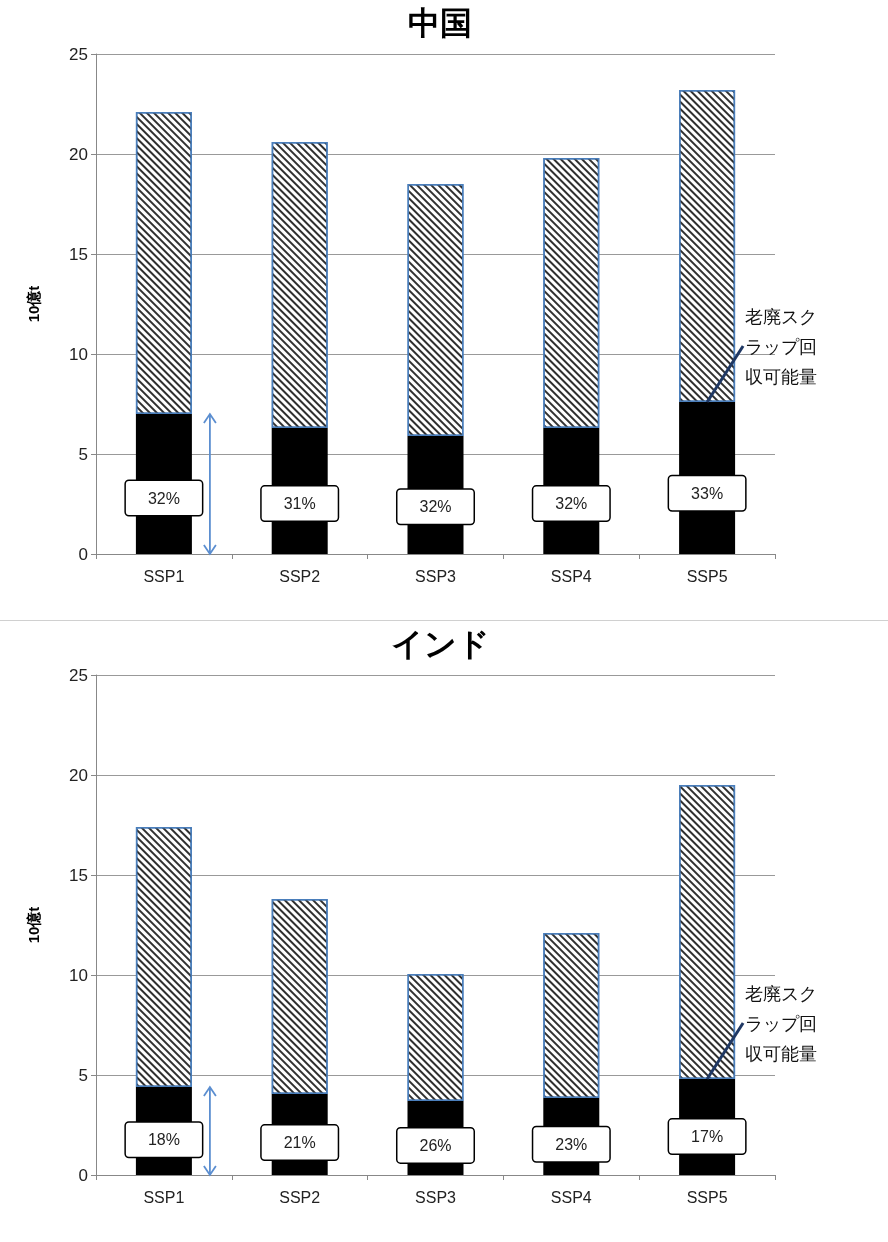 This screenshot has width=888, height=1242. What do you see at coordinates (707, 493) in the screenshot?
I see `annotation: 33%` at bounding box center [707, 493].